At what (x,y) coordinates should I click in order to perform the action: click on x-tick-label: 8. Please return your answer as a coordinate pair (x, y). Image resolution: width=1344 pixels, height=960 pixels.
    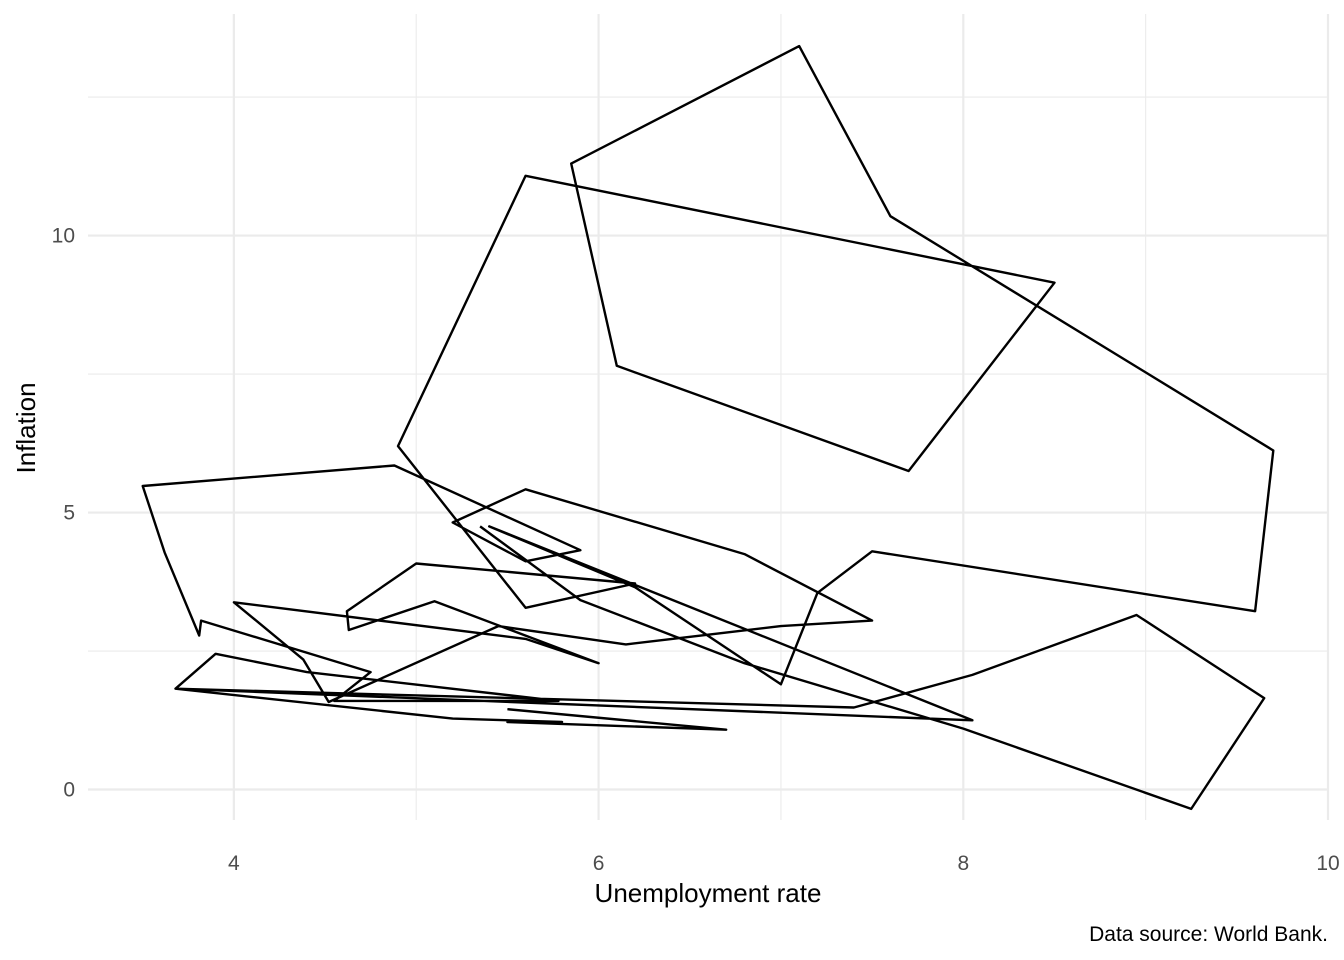
    Looking at the image, I should click on (963, 863).